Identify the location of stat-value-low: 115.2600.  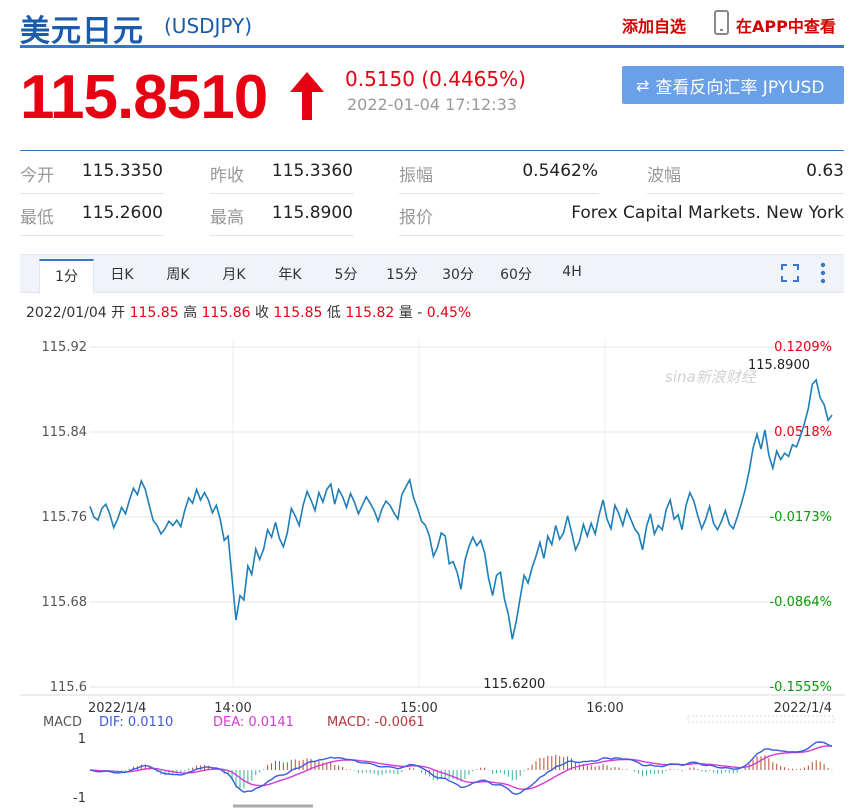
(122, 213).